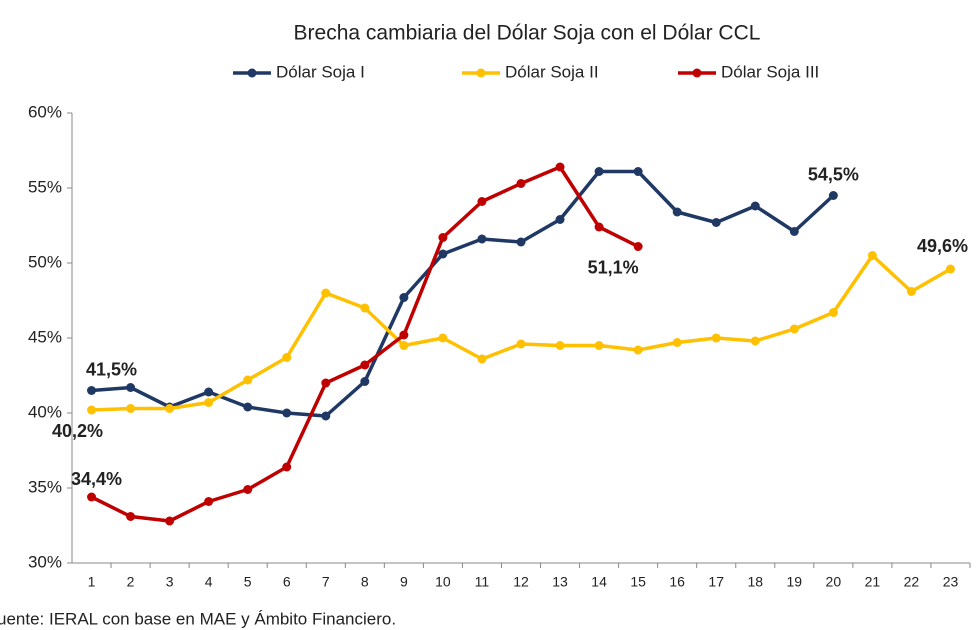  What do you see at coordinates (248, 582) in the screenshot?
I see `x-tick-label: 5` at bounding box center [248, 582].